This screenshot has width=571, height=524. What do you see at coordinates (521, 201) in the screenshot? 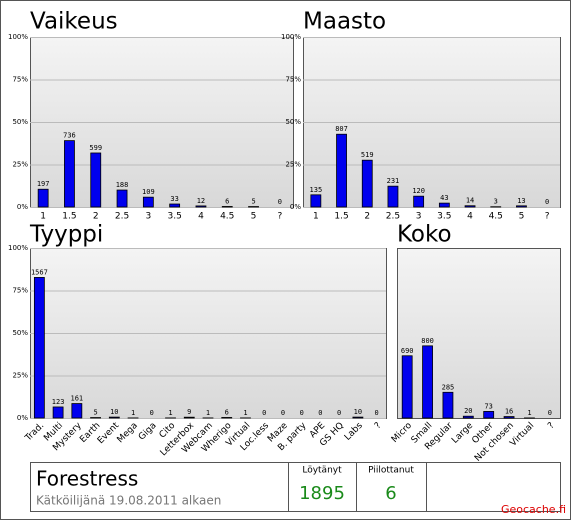
I see `value-label: 13` at bounding box center [521, 201].